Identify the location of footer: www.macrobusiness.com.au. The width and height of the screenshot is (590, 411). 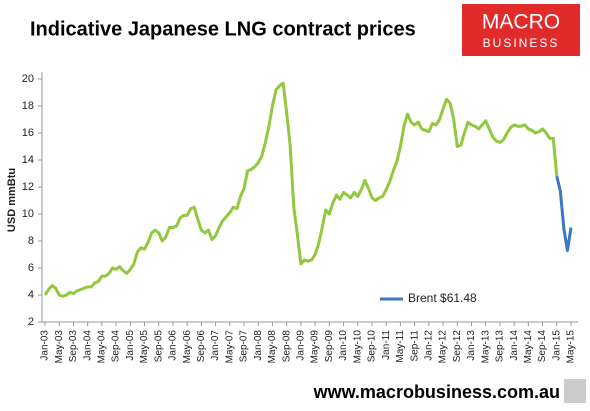
(436, 392).